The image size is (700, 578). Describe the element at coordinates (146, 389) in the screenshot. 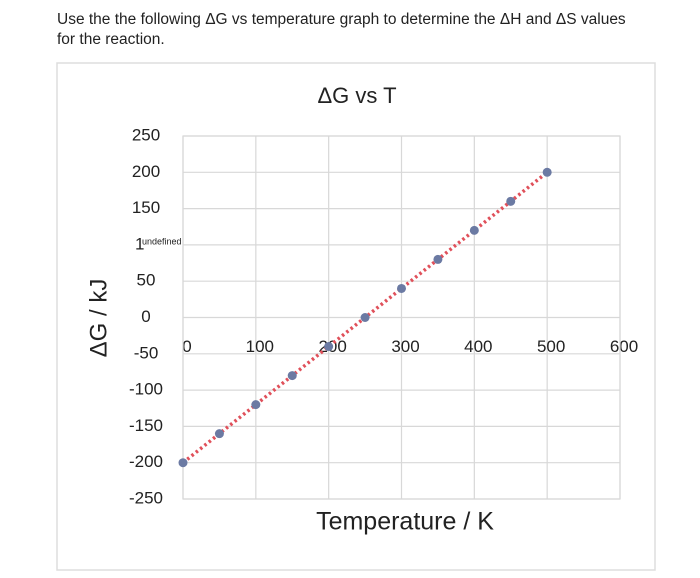

I see `y-tick-label: -100` at that location.